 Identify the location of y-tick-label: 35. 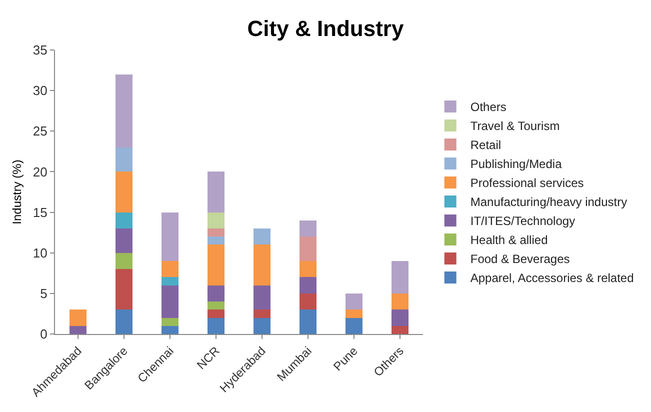
(40, 50).